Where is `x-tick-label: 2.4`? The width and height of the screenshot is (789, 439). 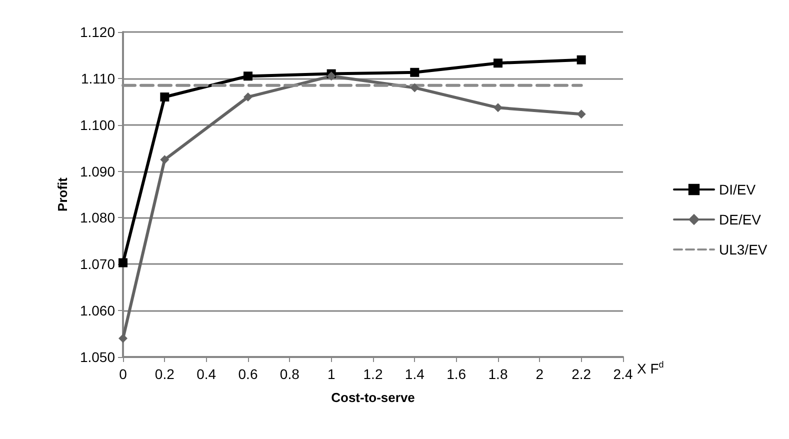
x-tick-label: 2.4 is located at coordinates (623, 374).